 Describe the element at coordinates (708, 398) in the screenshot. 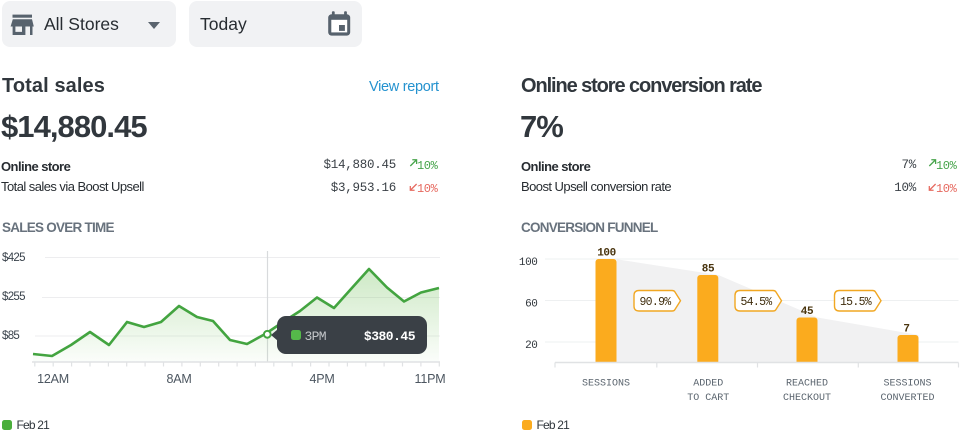

I see `svg-text: TO CART` at that location.